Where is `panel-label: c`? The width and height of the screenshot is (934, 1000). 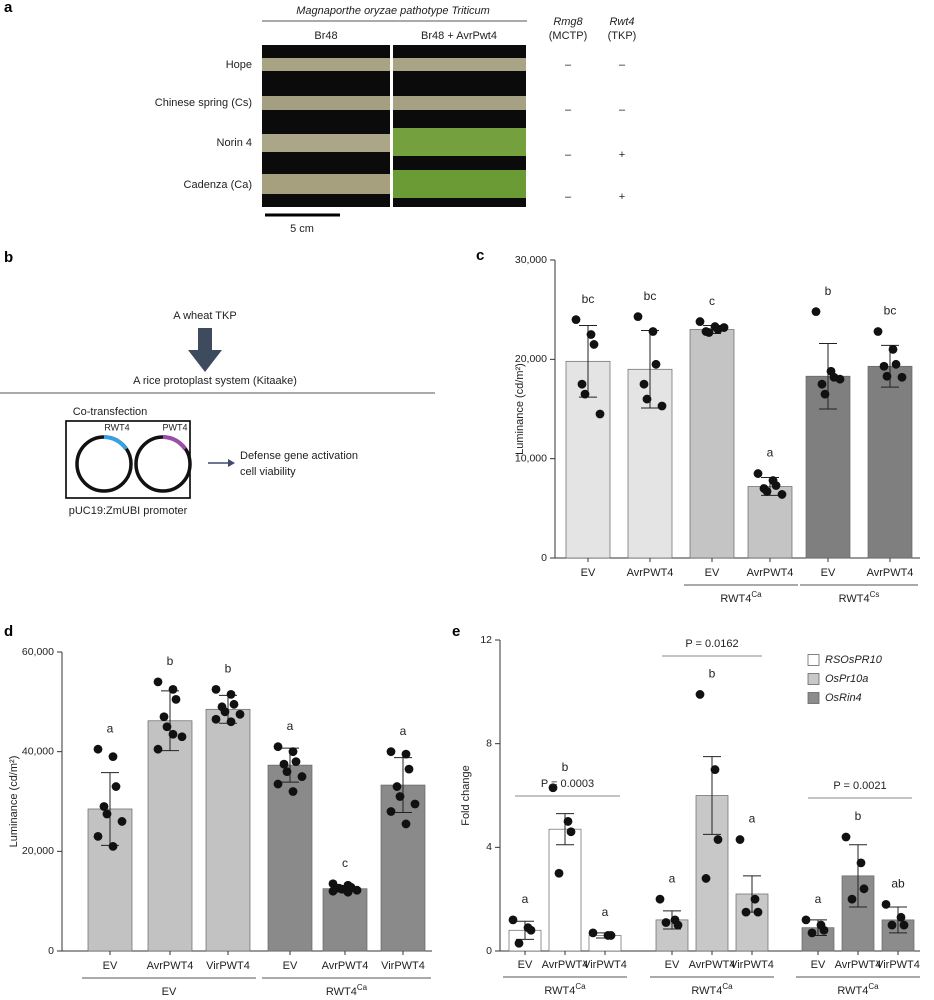
panel-label: c is located at coordinates (480, 255).